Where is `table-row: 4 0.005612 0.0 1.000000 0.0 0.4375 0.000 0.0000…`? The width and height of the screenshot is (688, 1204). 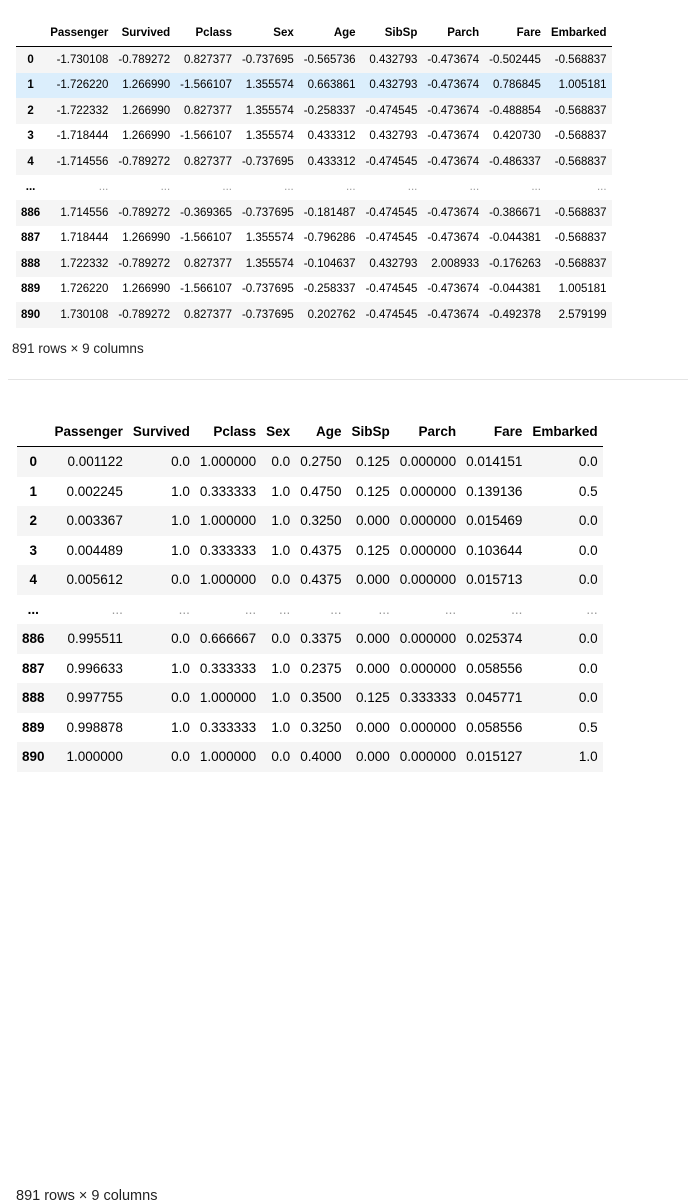
table-row: 4 0.005612 0.0 1.000000 0.0 0.4375 0.000 0.0000… is located at coordinates (310, 580).